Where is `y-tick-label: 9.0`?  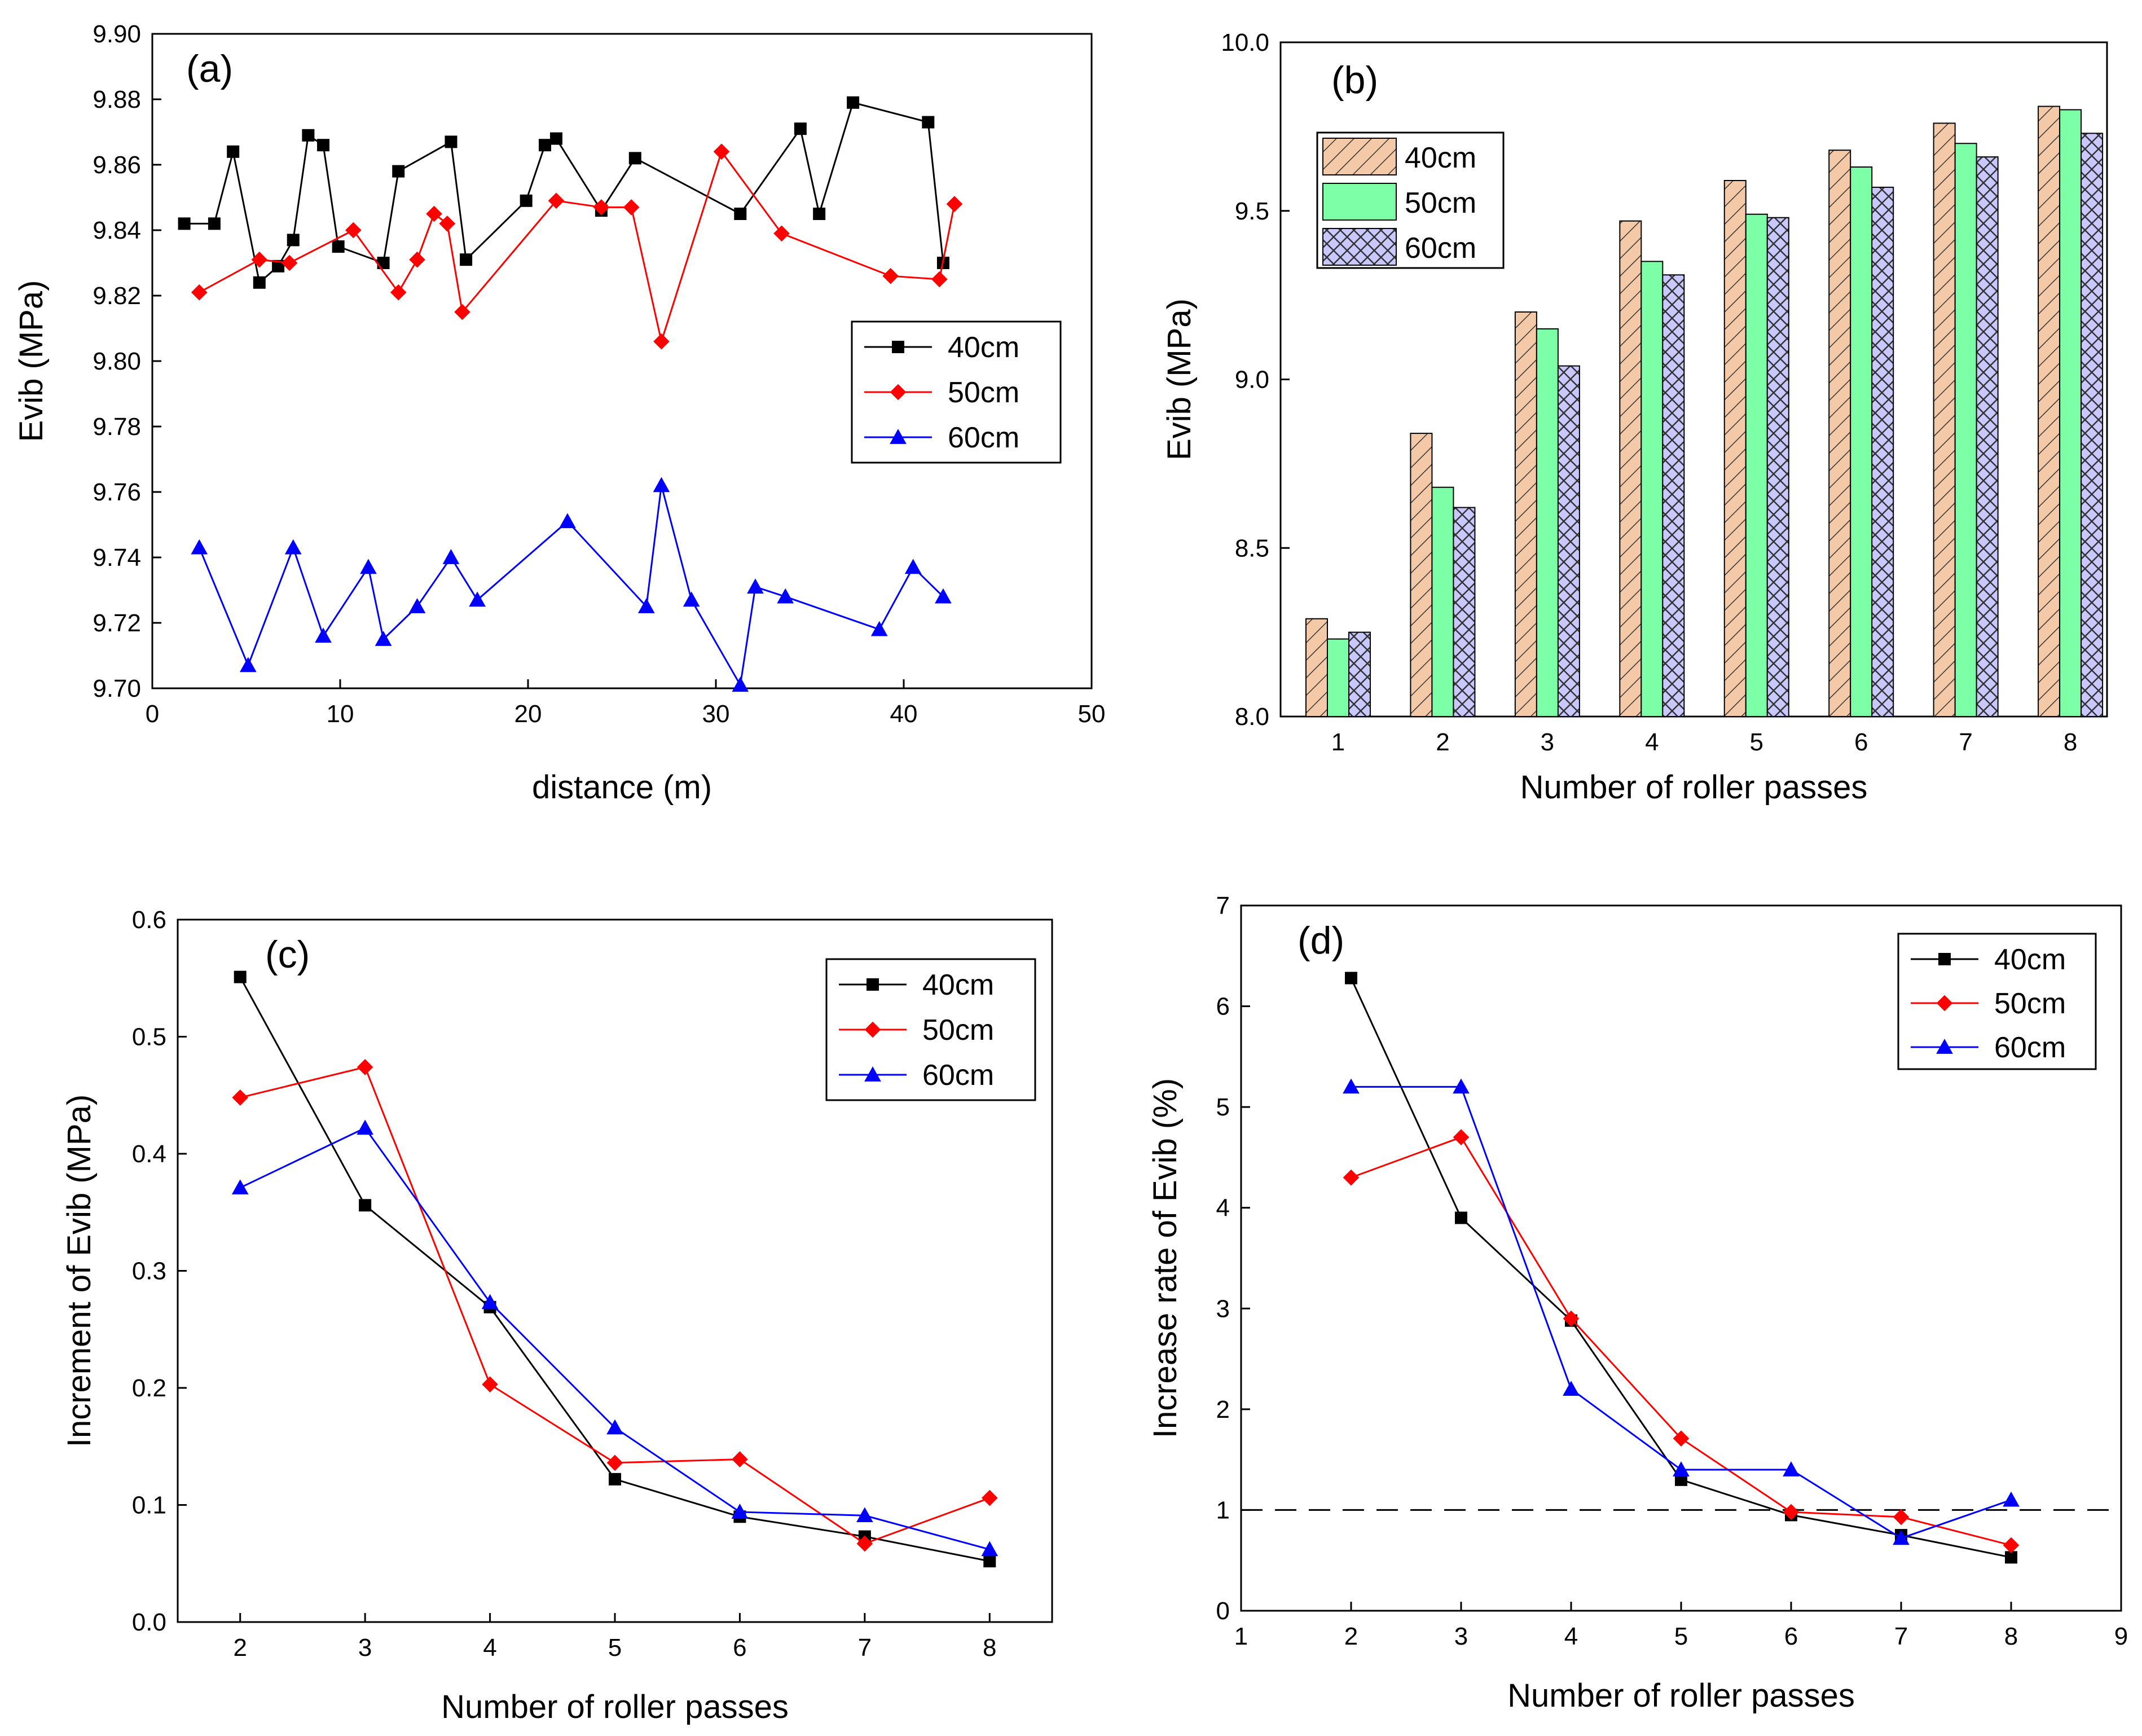
y-tick-label: 9.0 is located at coordinates (1252, 380).